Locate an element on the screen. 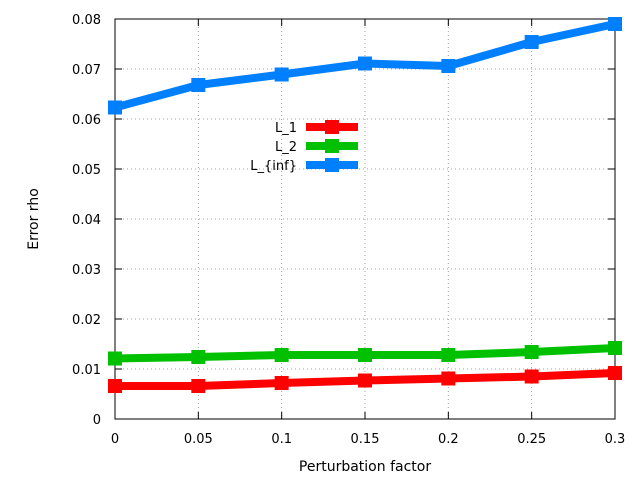 This screenshot has width=640, height=480. x-tick-label: 0.05 is located at coordinates (198, 439).